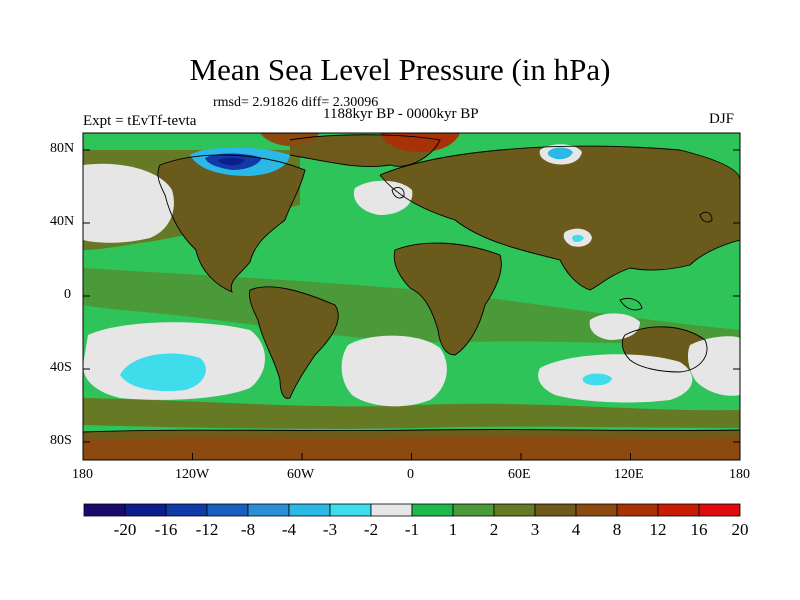 The height and width of the screenshot is (600, 800). I want to click on negative-patch-tibet, so click(578, 238).